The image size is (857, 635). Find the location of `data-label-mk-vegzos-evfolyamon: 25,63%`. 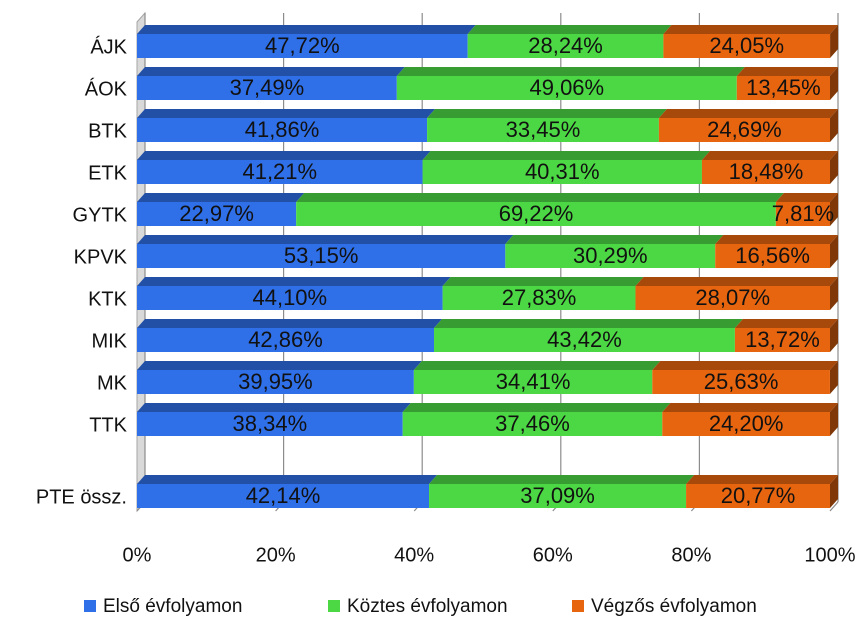

data-label-mk-vegzos-evfolyamon: 25,63% is located at coordinates (741, 381).